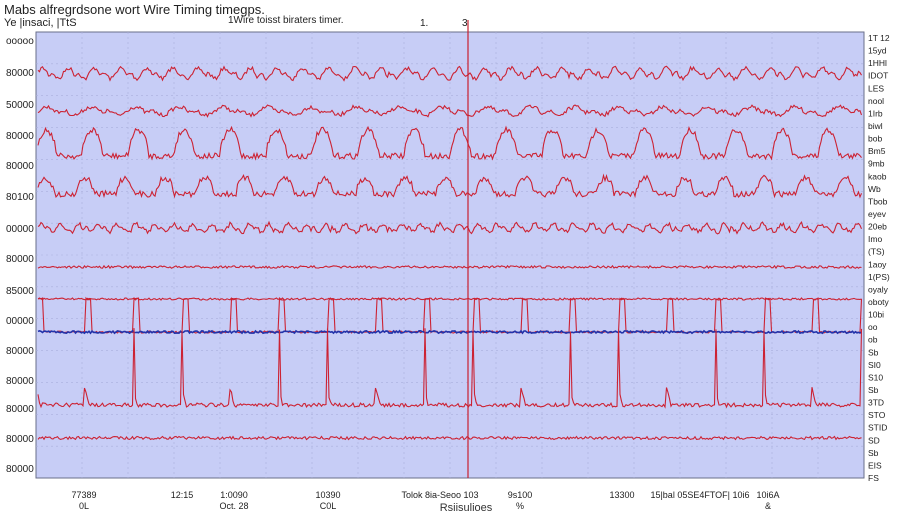 The height and width of the screenshot is (514, 900). What do you see at coordinates (876, 101) in the screenshot?
I see `right-label: nool` at bounding box center [876, 101].